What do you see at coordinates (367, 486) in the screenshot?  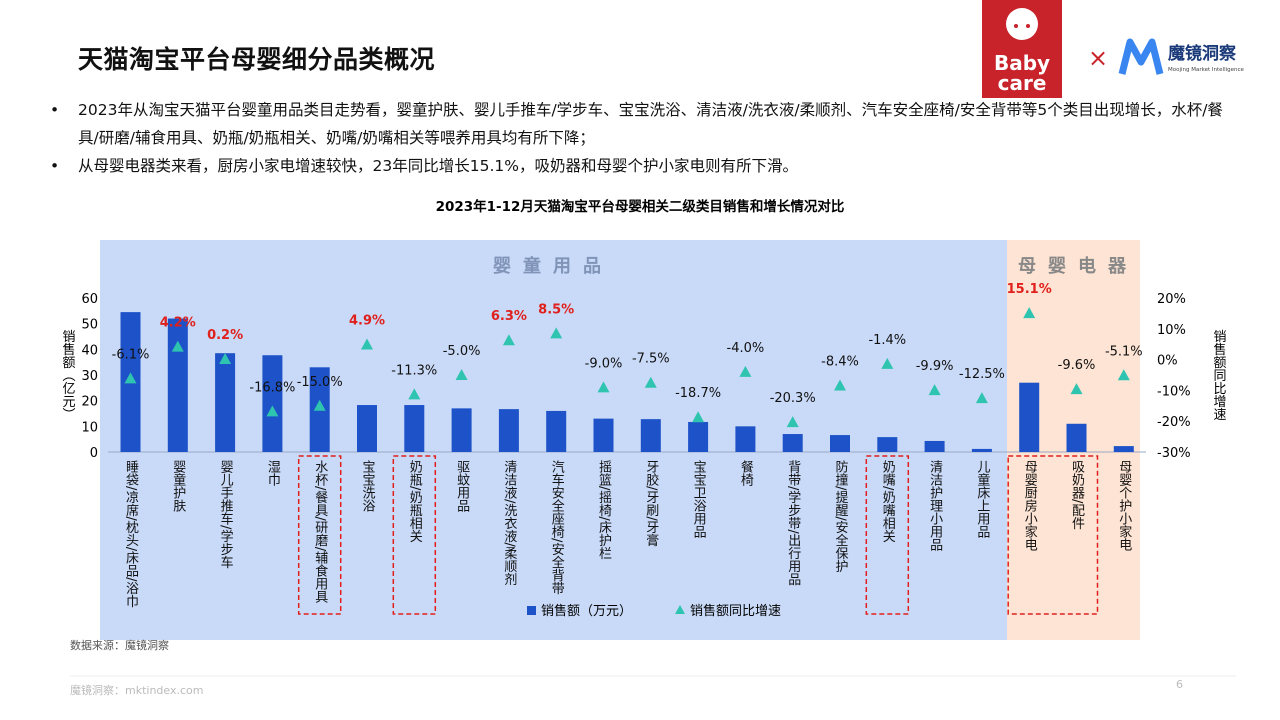 I see `x-tick-label: 宝宝洗浴` at bounding box center [367, 486].